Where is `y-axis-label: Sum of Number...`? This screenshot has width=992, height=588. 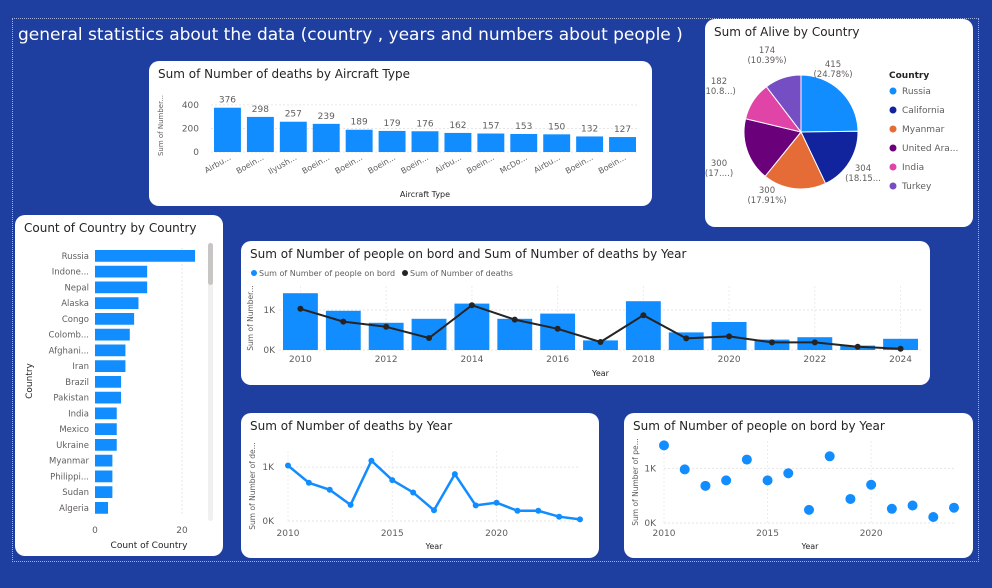 y-axis-label: Sum of Number... is located at coordinates (250, 317).